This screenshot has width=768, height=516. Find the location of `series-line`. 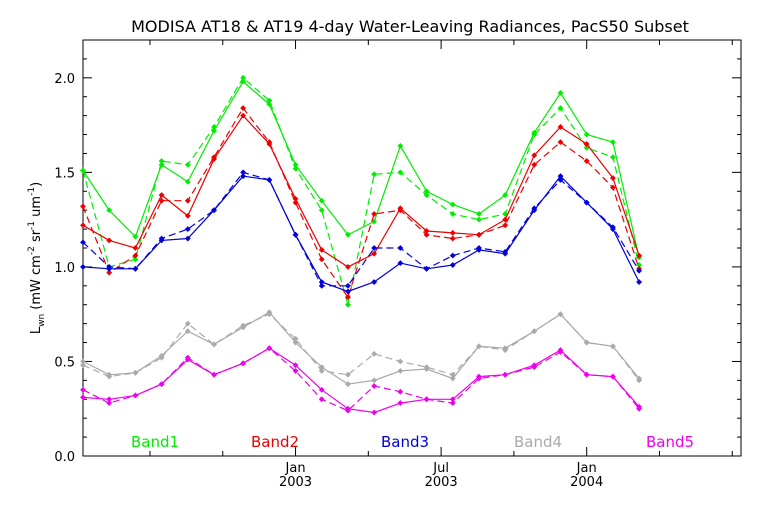

series-line is located at coordinates (361, 379).